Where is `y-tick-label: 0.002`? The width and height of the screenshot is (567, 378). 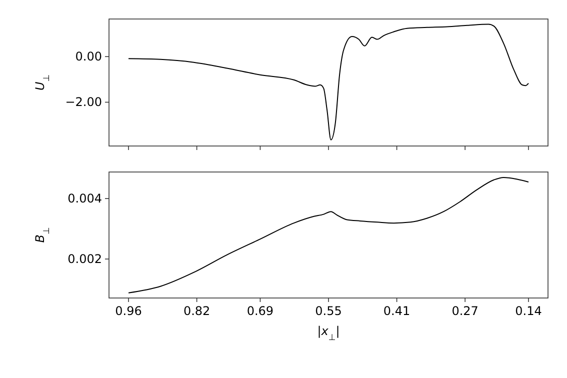
y-tick-label: 0.002 is located at coordinates (85, 259).